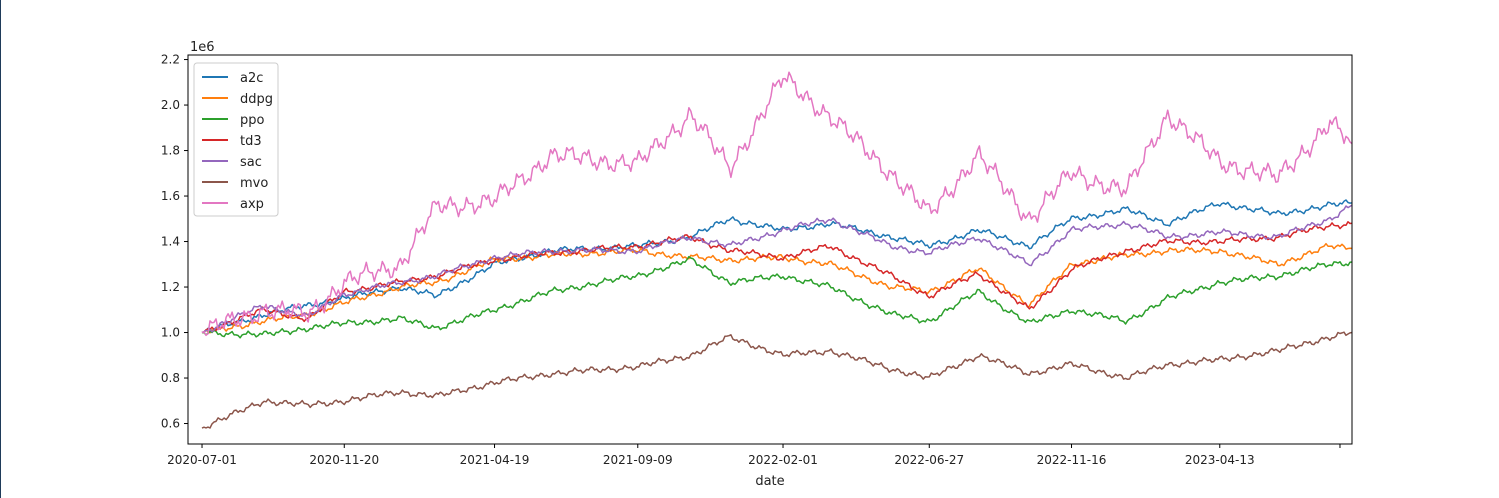 This screenshot has width=1499, height=498. What do you see at coordinates (252, 120) in the screenshot?
I see `legend-label-ppo: ppo` at bounding box center [252, 120].